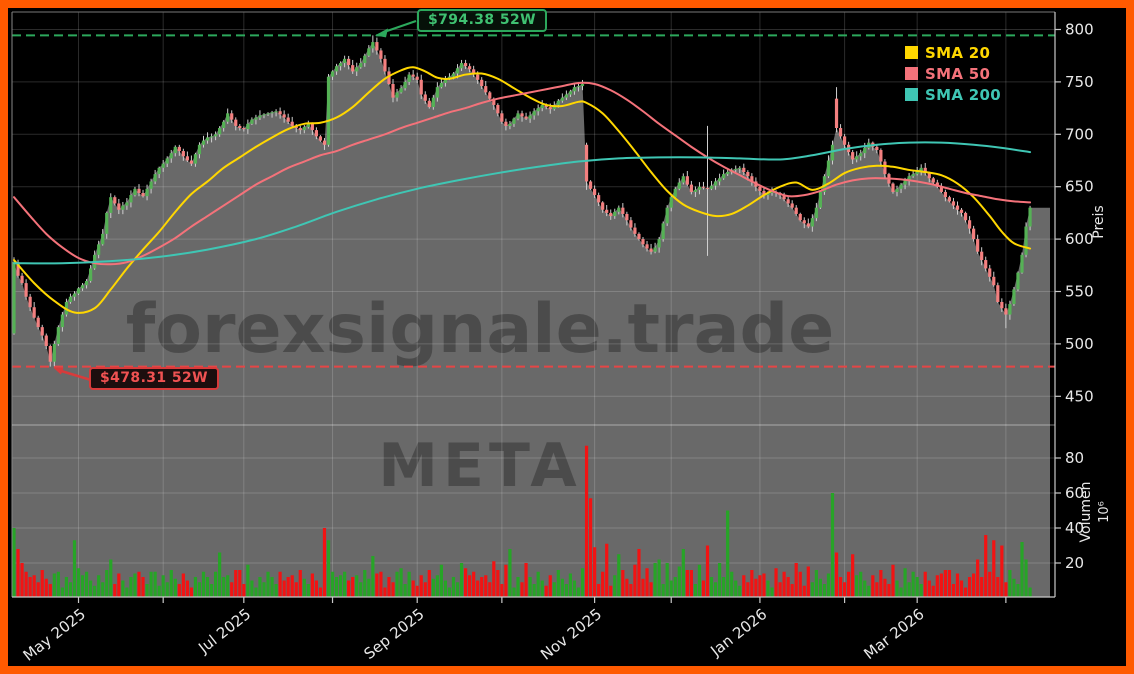  Describe the element at coordinates (911, 94) in the screenshot. I see `sma200-swatch-icon` at that location.